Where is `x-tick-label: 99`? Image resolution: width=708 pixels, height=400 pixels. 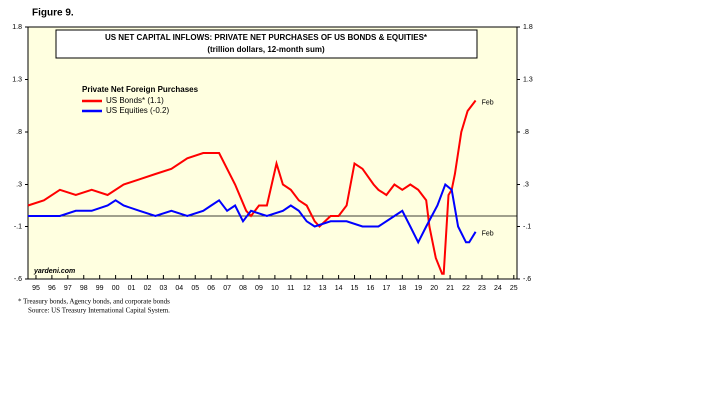 x-tick-label: 99 is located at coordinates (100, 288).